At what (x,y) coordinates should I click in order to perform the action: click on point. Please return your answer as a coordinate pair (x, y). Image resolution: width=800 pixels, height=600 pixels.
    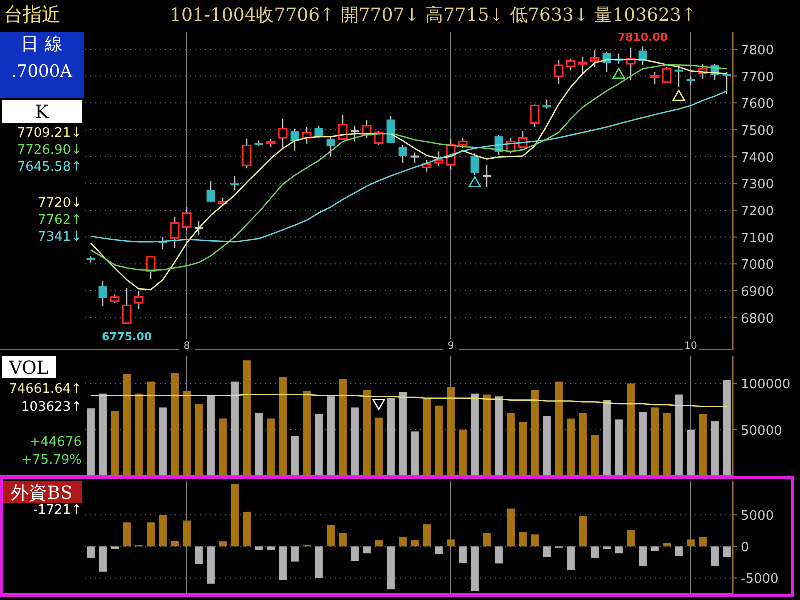
    Looking at the image, I should click on (679, 96).